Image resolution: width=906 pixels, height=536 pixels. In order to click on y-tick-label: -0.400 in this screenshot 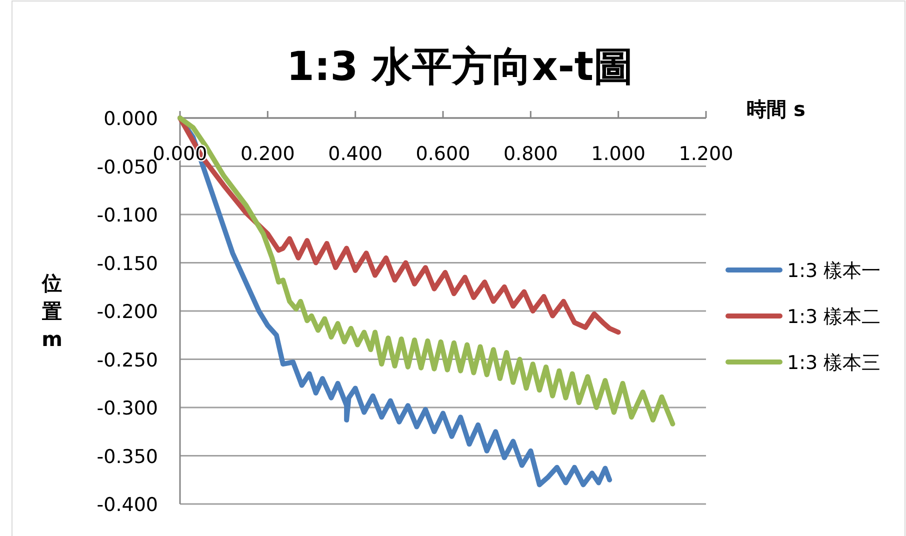, I will do `click(127, 505)`.